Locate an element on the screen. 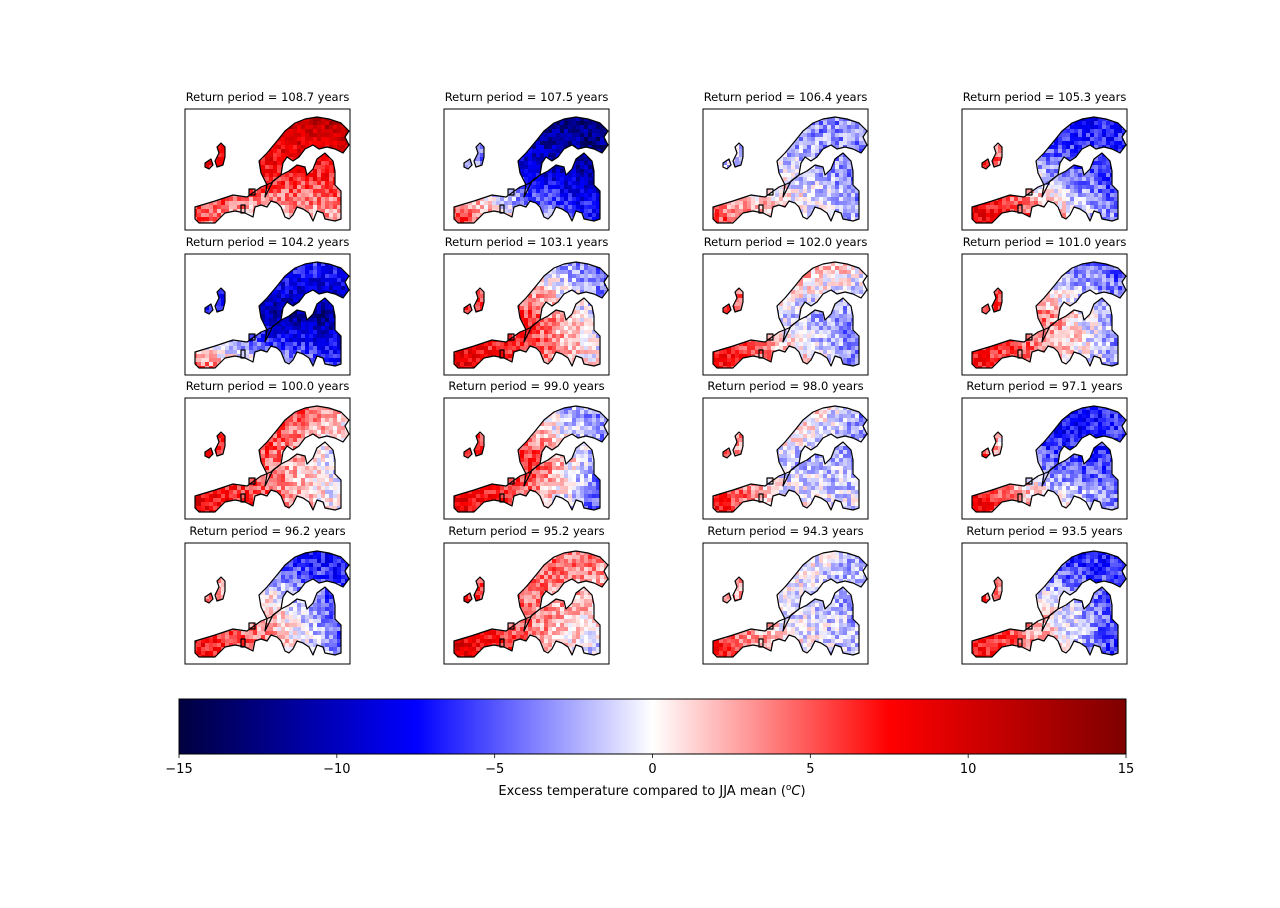  map-panel: Return period = 97.1 years is located at coordinates (1044, 449).